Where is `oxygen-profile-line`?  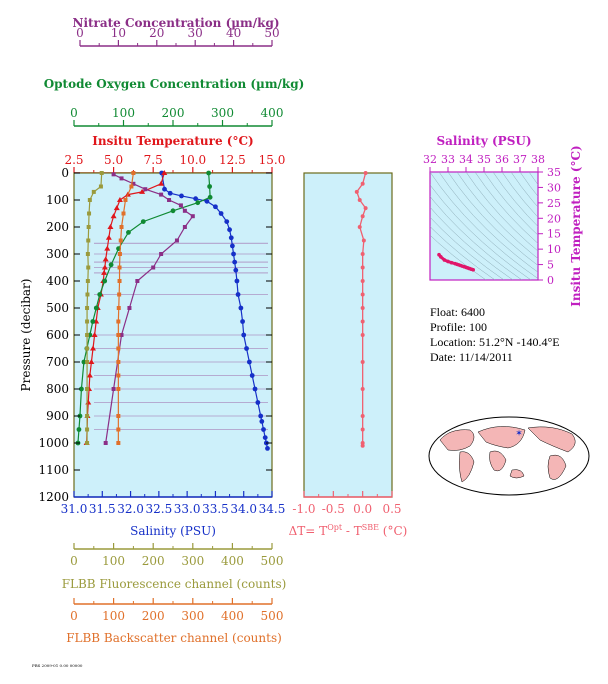
oxygen-profile-line is located at coordinates (144, 308).